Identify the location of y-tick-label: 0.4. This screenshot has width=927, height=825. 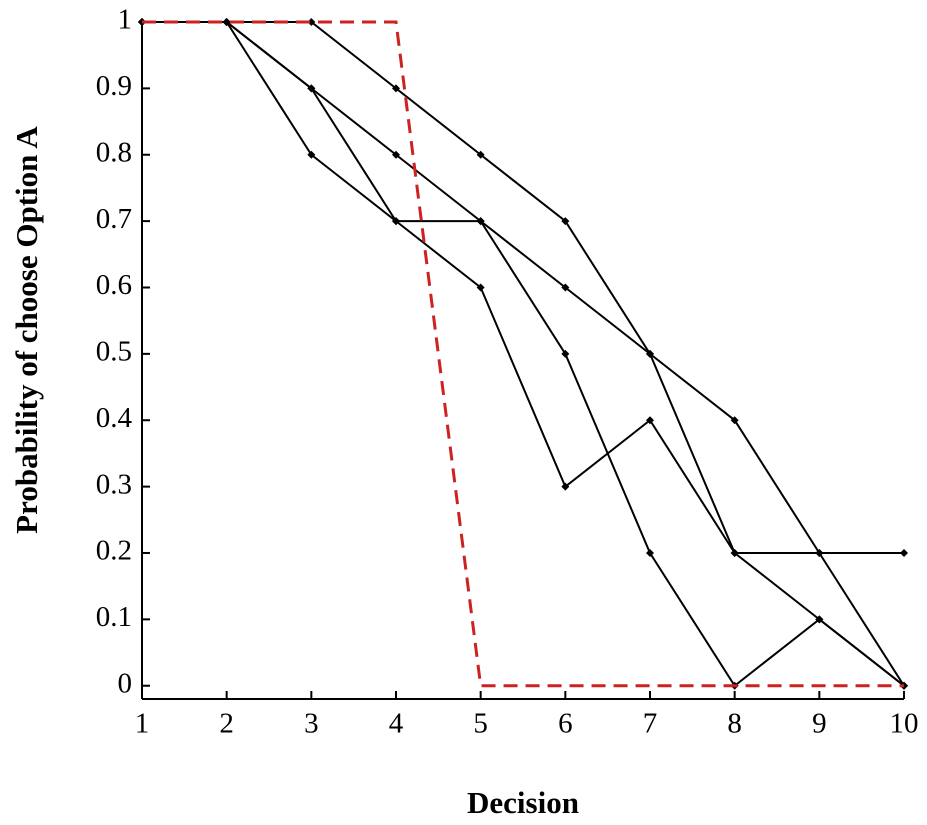
(114, 418).